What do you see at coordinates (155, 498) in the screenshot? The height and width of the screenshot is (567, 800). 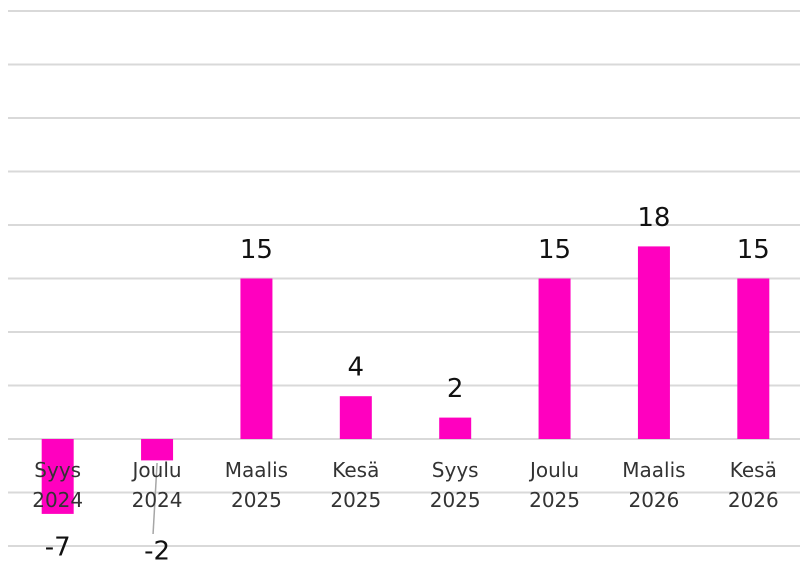 I see `leader-line` at bounding box center [155, 498].